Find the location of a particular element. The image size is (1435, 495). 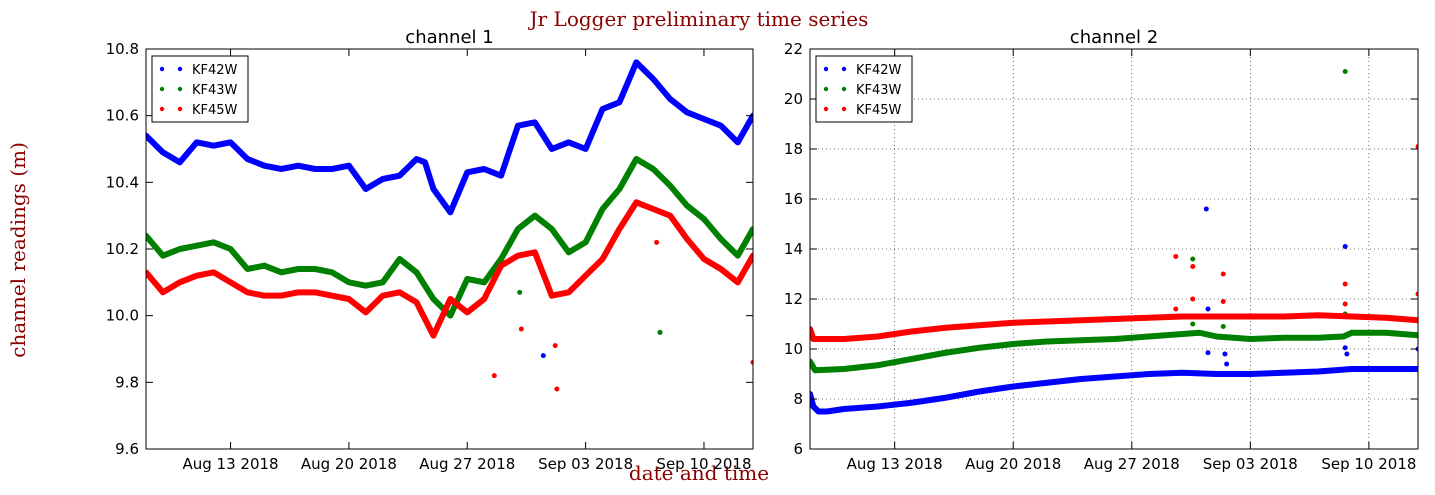

figure-title: Jr Logger preliminary time series is located at coordinates (698, 19).